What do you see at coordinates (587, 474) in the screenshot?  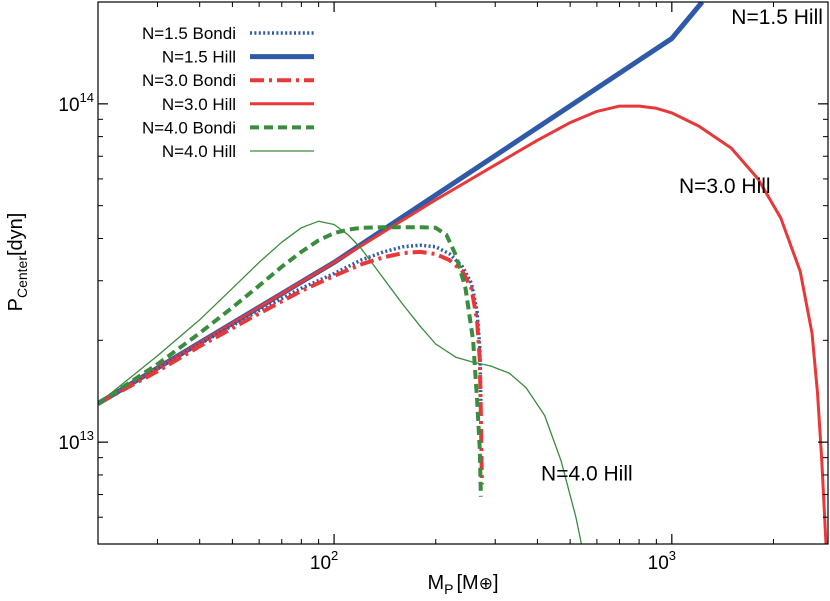 I see `annotation-n-4-0-hill: N=4.0 Hill` at bounding box center [587, 474].